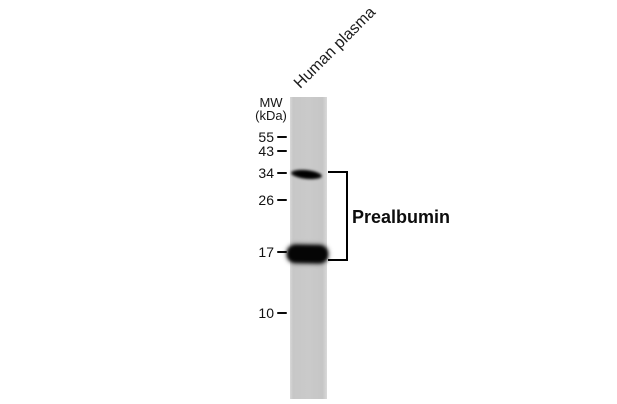 The height and width of the screenshot is (404, 617). What do you see at coordinates (335, 48) in the screenshot?
I see `lane-label: Human plasma` at bounding box center [335, 48].